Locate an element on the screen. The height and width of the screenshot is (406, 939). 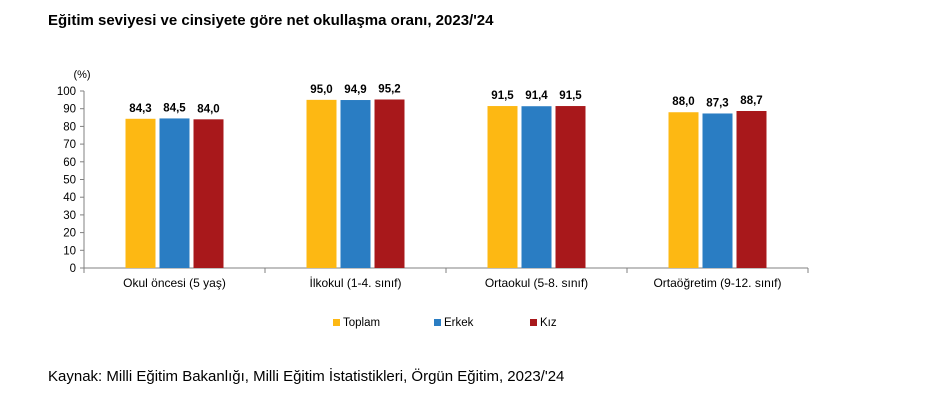
y-tick-label: 30 is located at coordinates (69, 216).